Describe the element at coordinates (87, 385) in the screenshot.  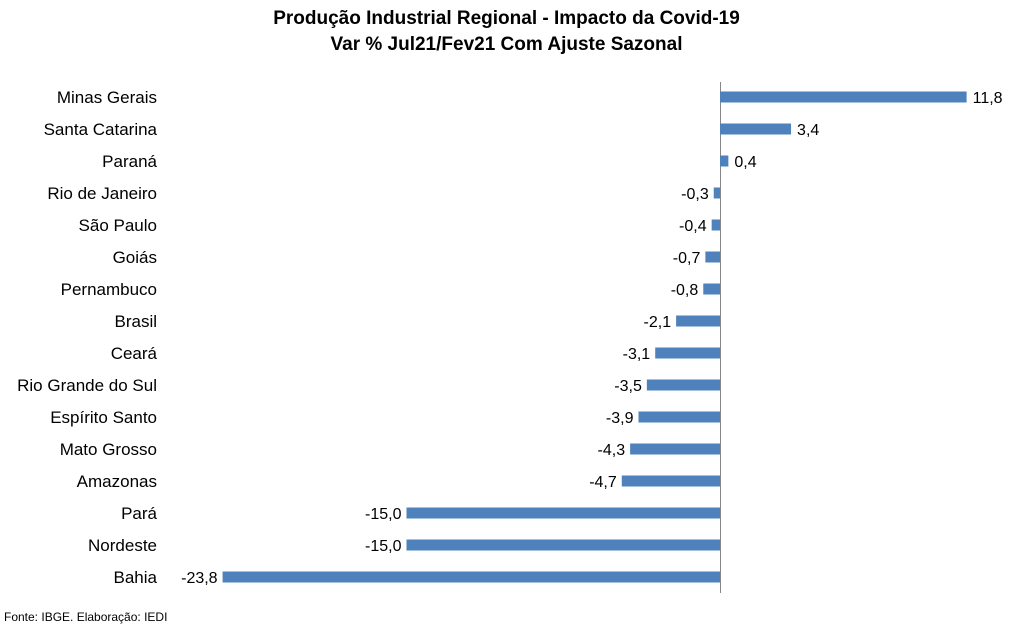
I see `category-label: Rio Grande do Sul` at that location.